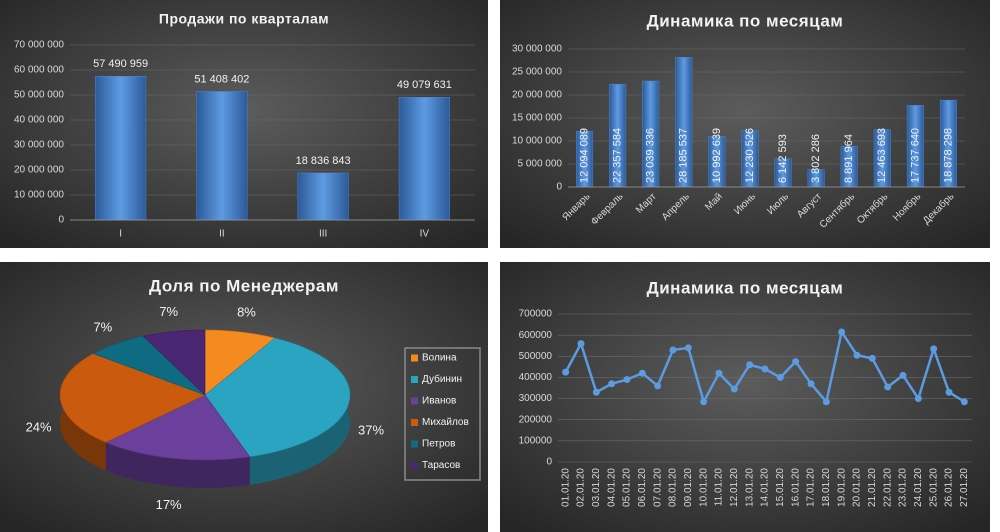 The width and height of the screenshot is (1000, 532). What do you see at coordinates (749, 487) in the screenshot?
I see `x-tick-label: 13.01.20` at bounding box center [749, 487].